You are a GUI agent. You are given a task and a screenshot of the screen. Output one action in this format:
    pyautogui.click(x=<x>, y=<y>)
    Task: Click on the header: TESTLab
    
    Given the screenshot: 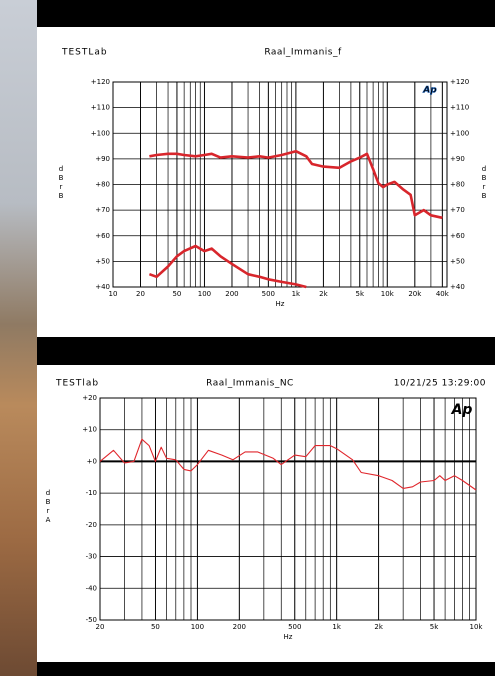 What is the action you would take?
    pyautogui.click(x=84, y=53)
    